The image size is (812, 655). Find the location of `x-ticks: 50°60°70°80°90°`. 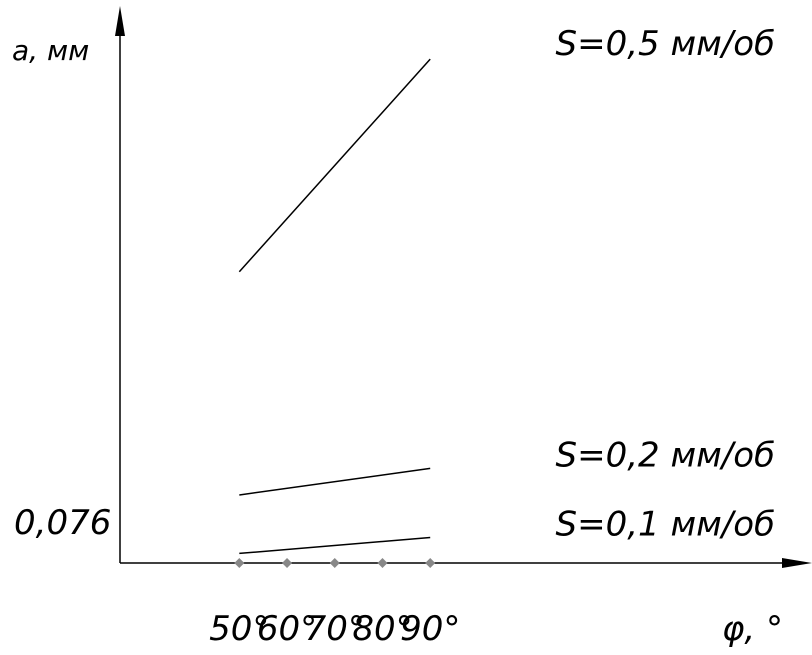

x-ticks: 50°60°70°80°90° is located at coordinates (334, 603).